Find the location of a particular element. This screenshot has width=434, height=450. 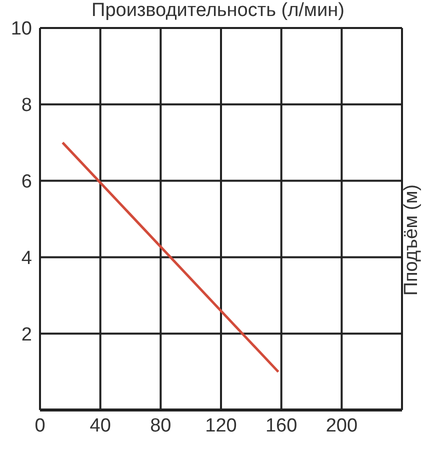

x-axis-title: Производительность (л/мин) is located at coordinates (218, 11).